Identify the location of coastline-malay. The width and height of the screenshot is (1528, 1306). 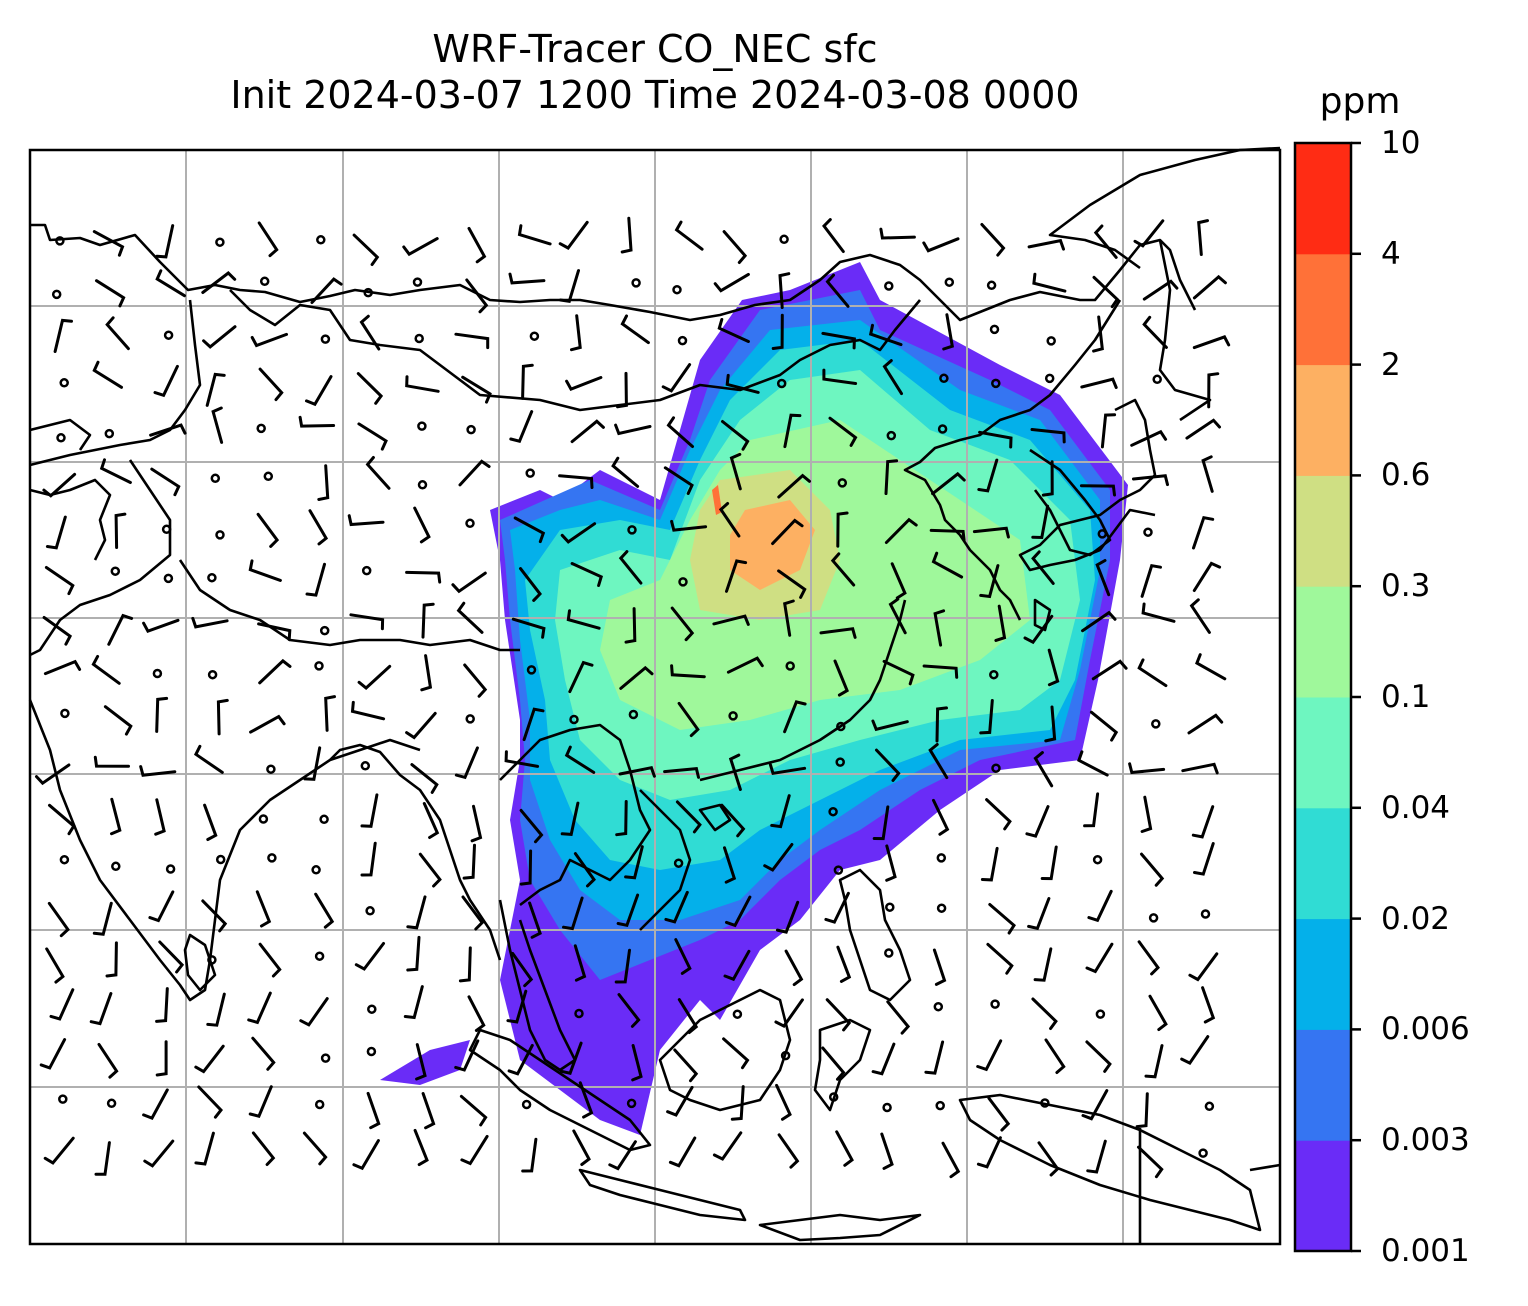
(537, 985).